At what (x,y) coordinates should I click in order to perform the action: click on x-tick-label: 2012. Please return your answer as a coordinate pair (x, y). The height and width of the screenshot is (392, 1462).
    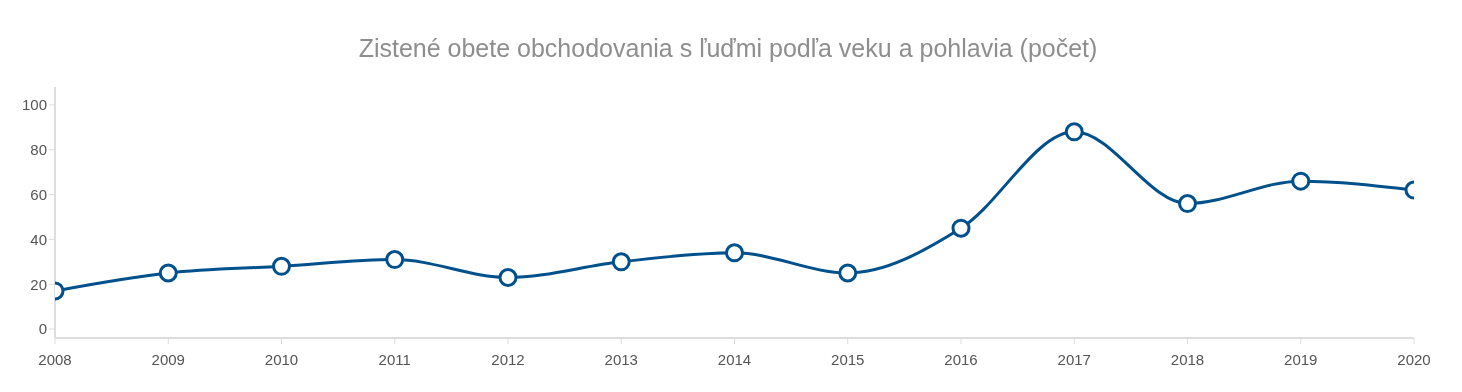
    Looking at the image, I should click on (508, 359).